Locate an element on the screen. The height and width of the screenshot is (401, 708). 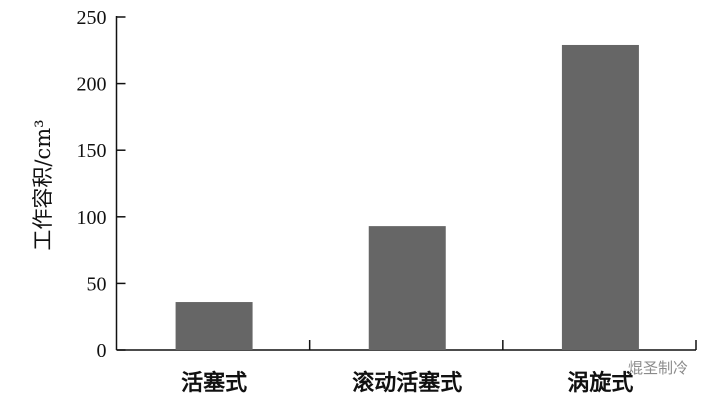
y-tick-label: 150 is located at coordinates (92, 151).